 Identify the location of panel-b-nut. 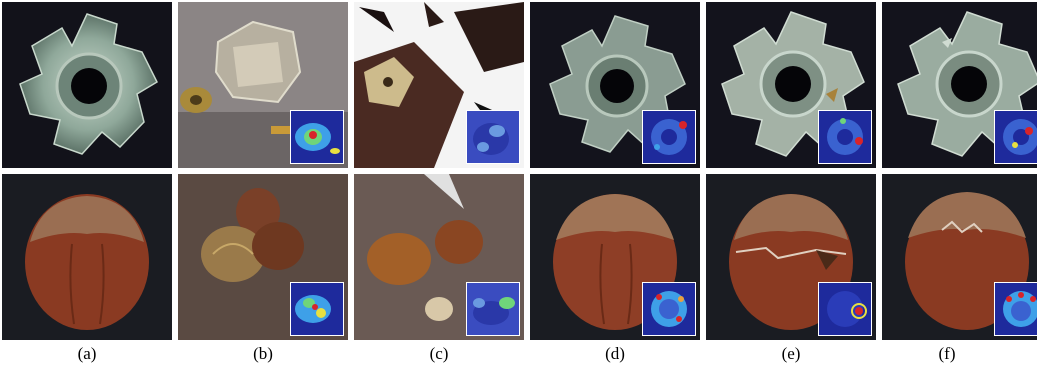
(263, 85).